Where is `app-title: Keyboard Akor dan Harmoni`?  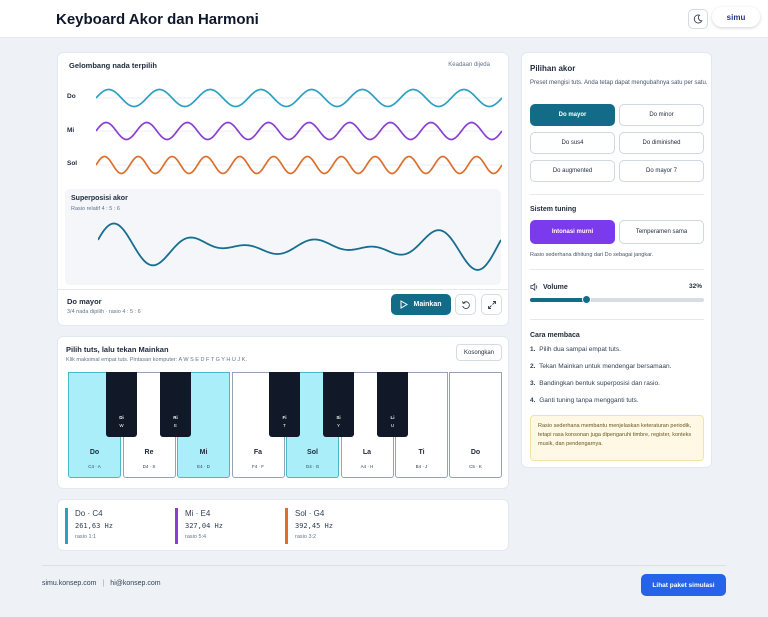
app-title: Keyboard Akor dan Harmoni is located at coordinates (157, 19).